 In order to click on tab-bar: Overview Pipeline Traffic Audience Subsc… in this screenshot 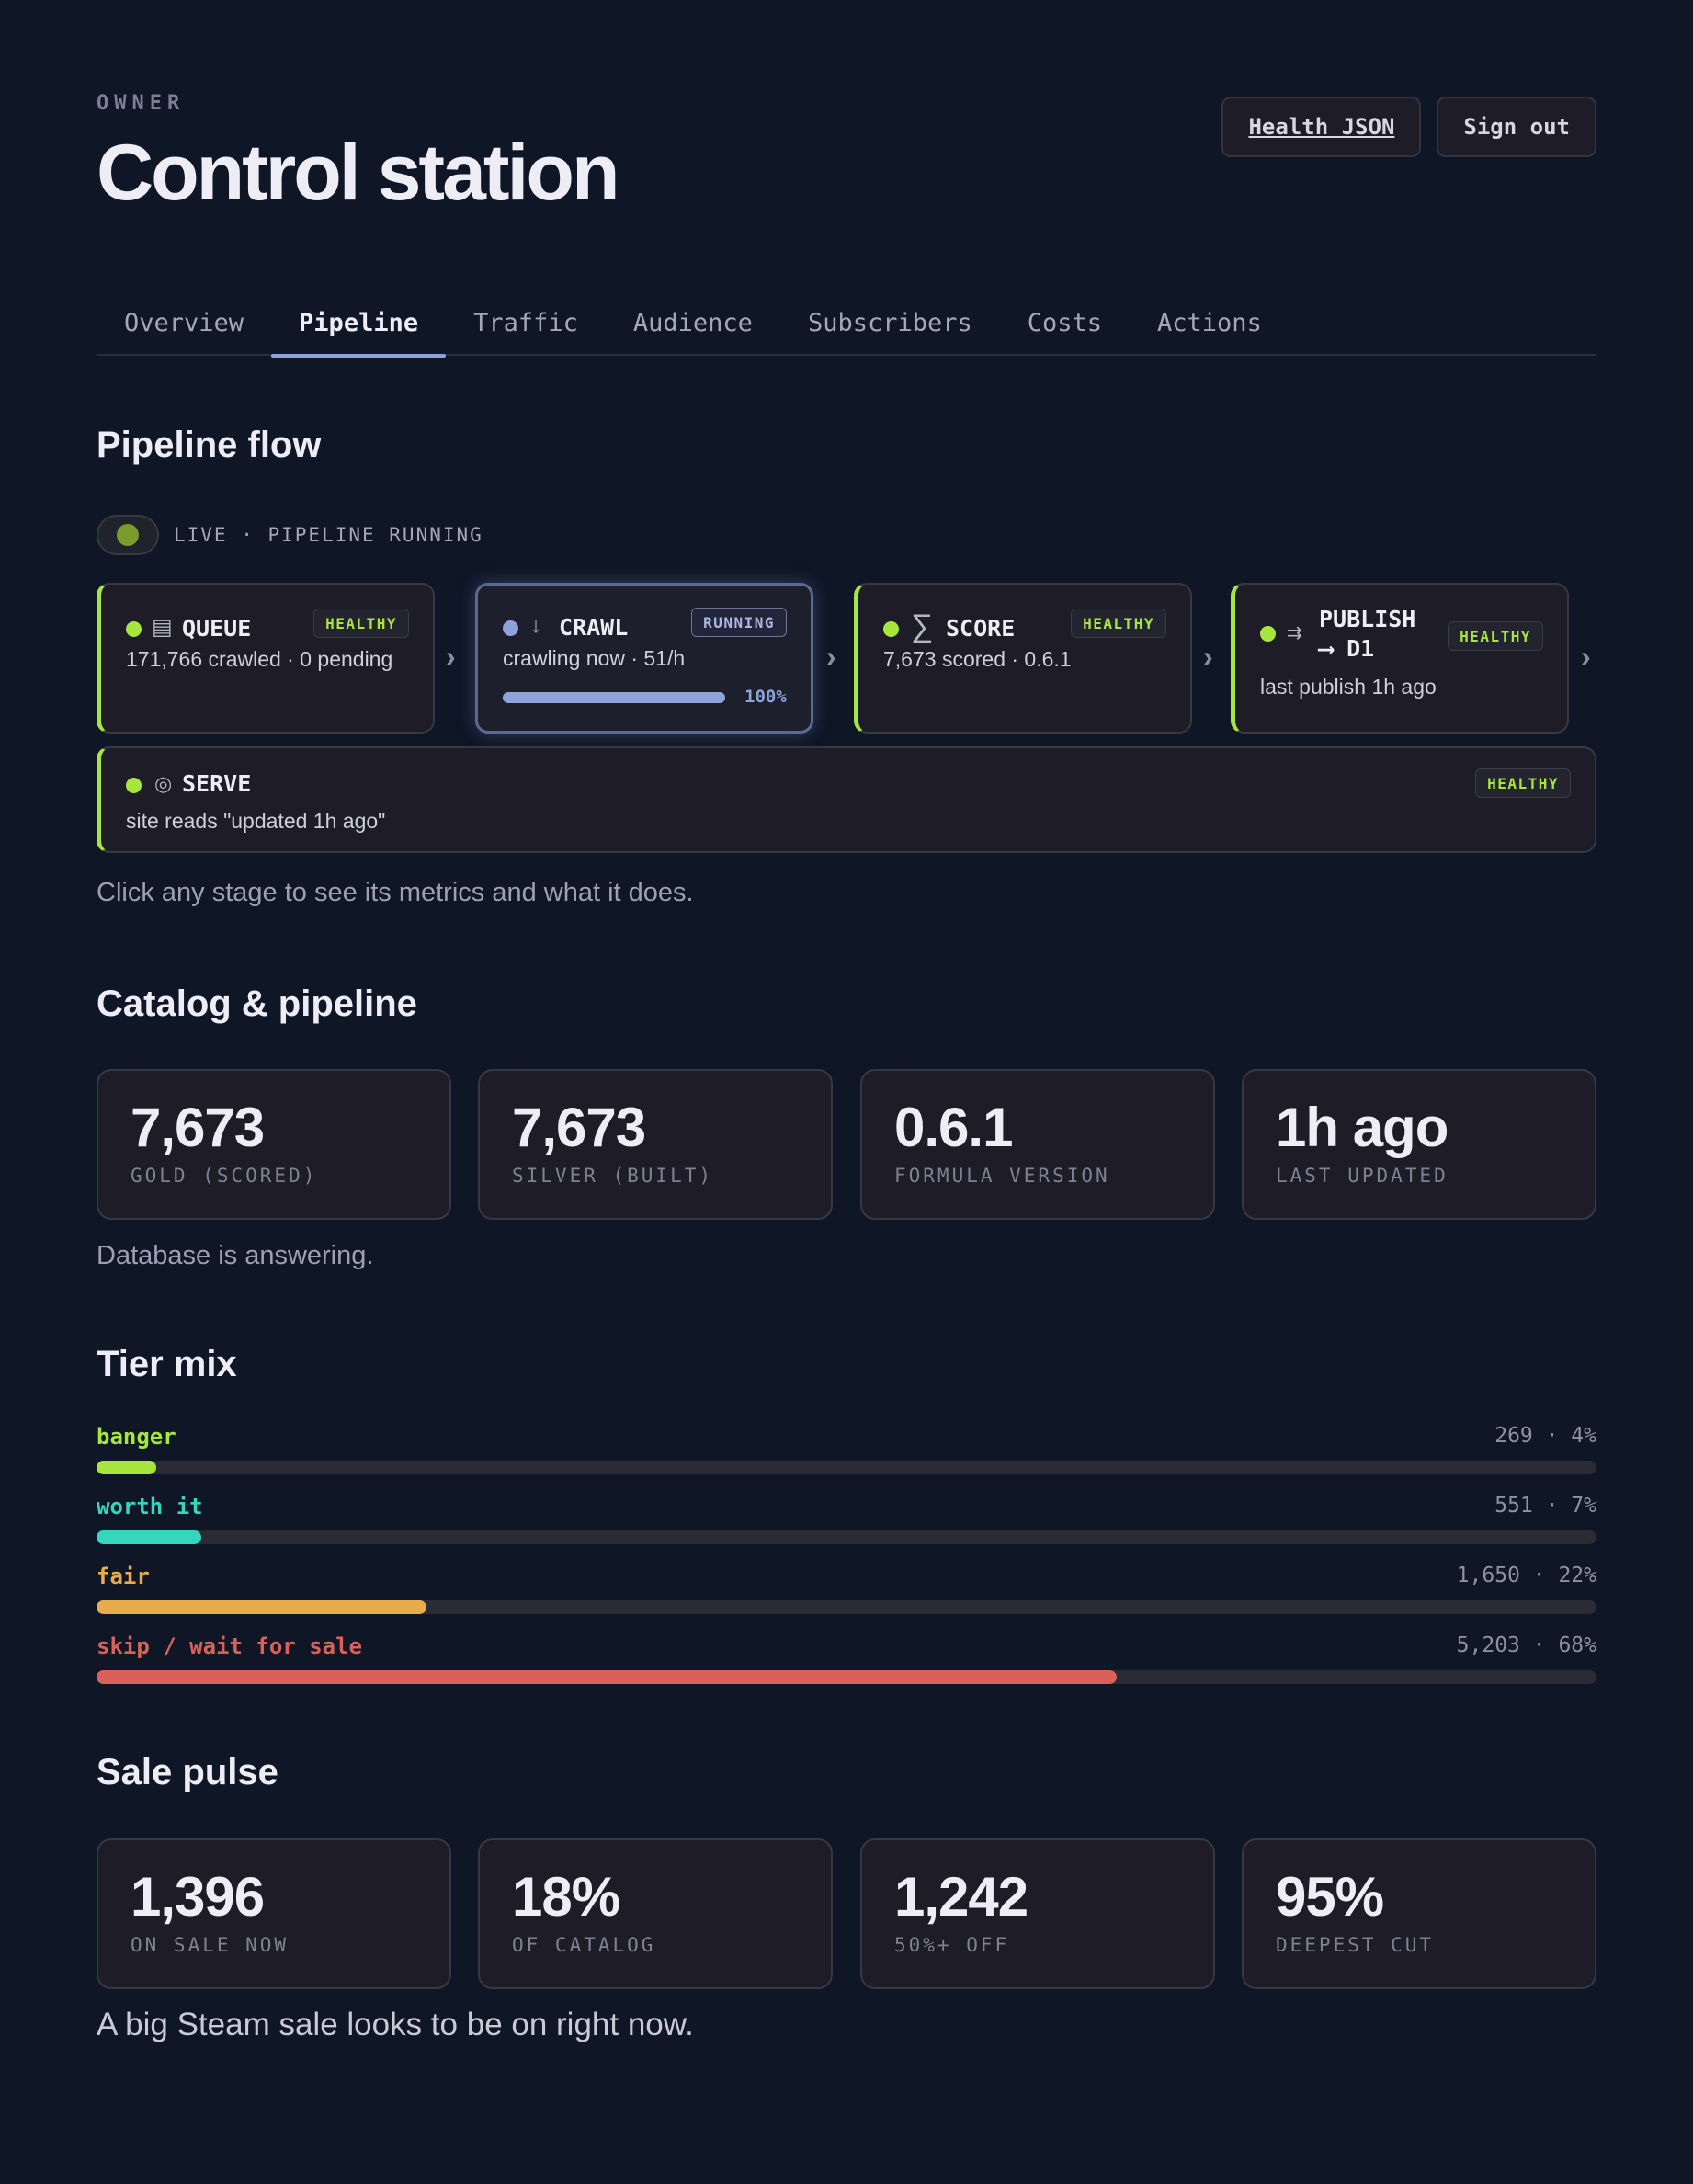, I will do `click(846, 324)`.